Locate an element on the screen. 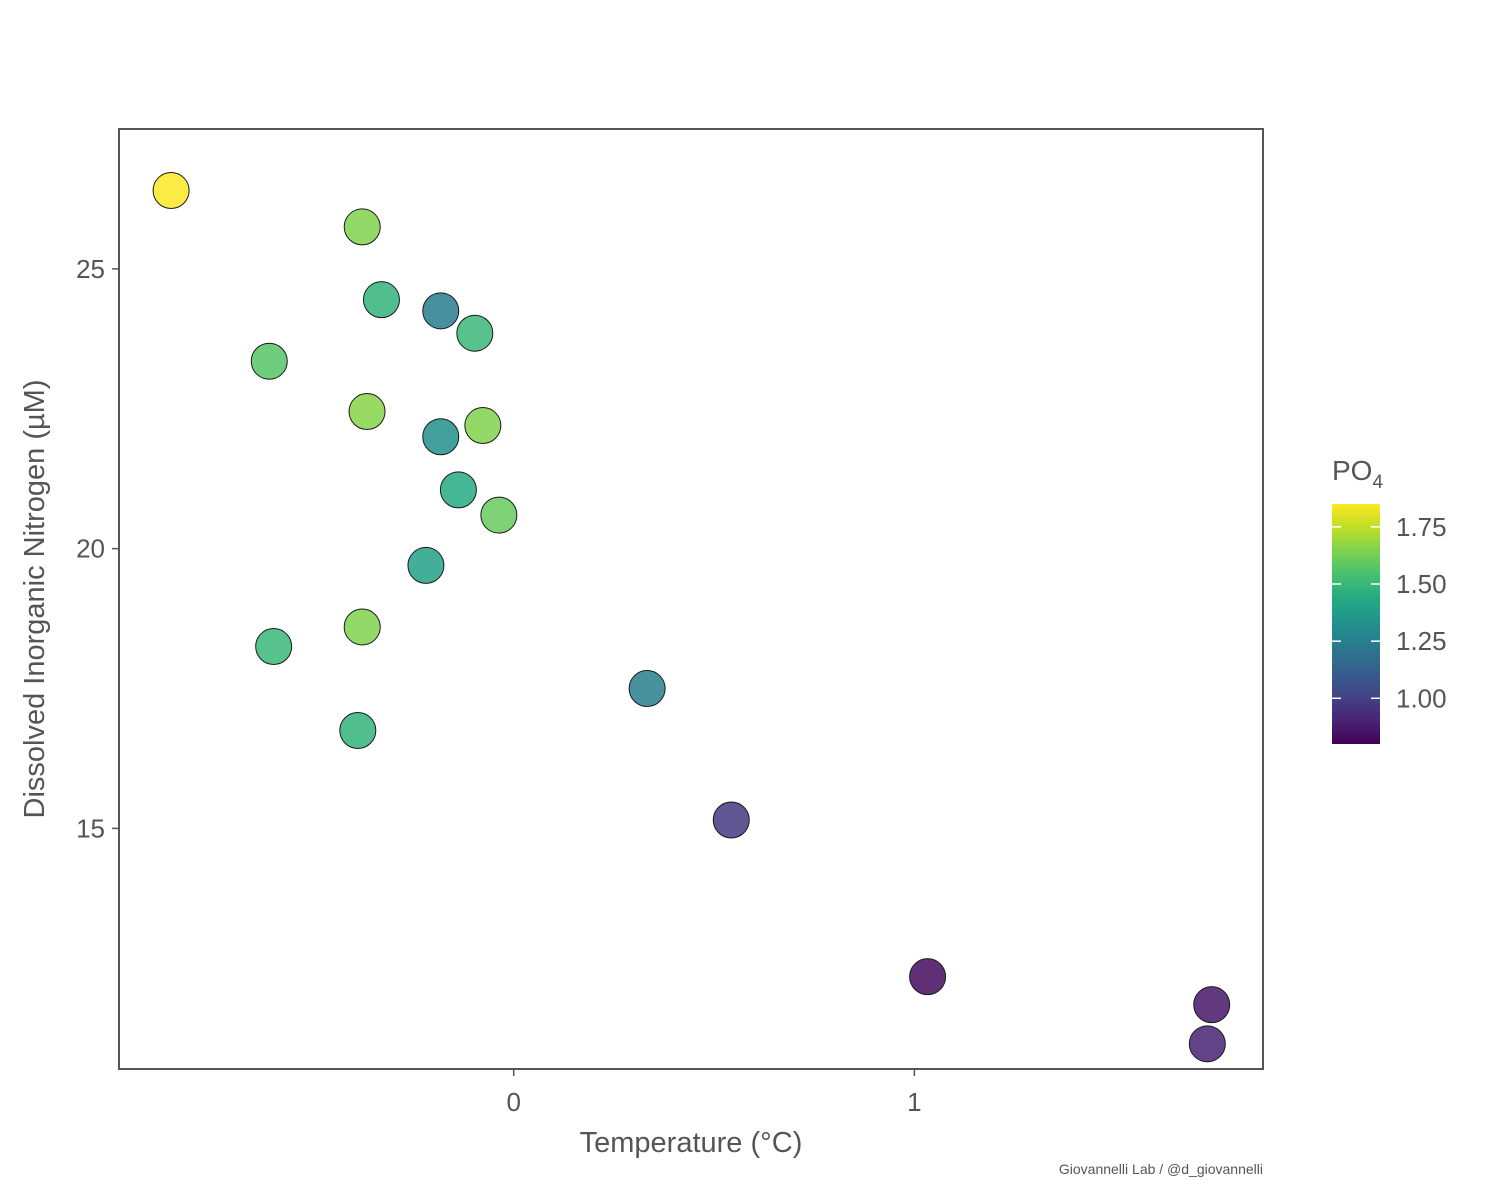 This screenshot has width=1500, height=1200. color-legend: PO4 1.00 1.25 1.50 1.75 is located at coordinates (1389, 599).